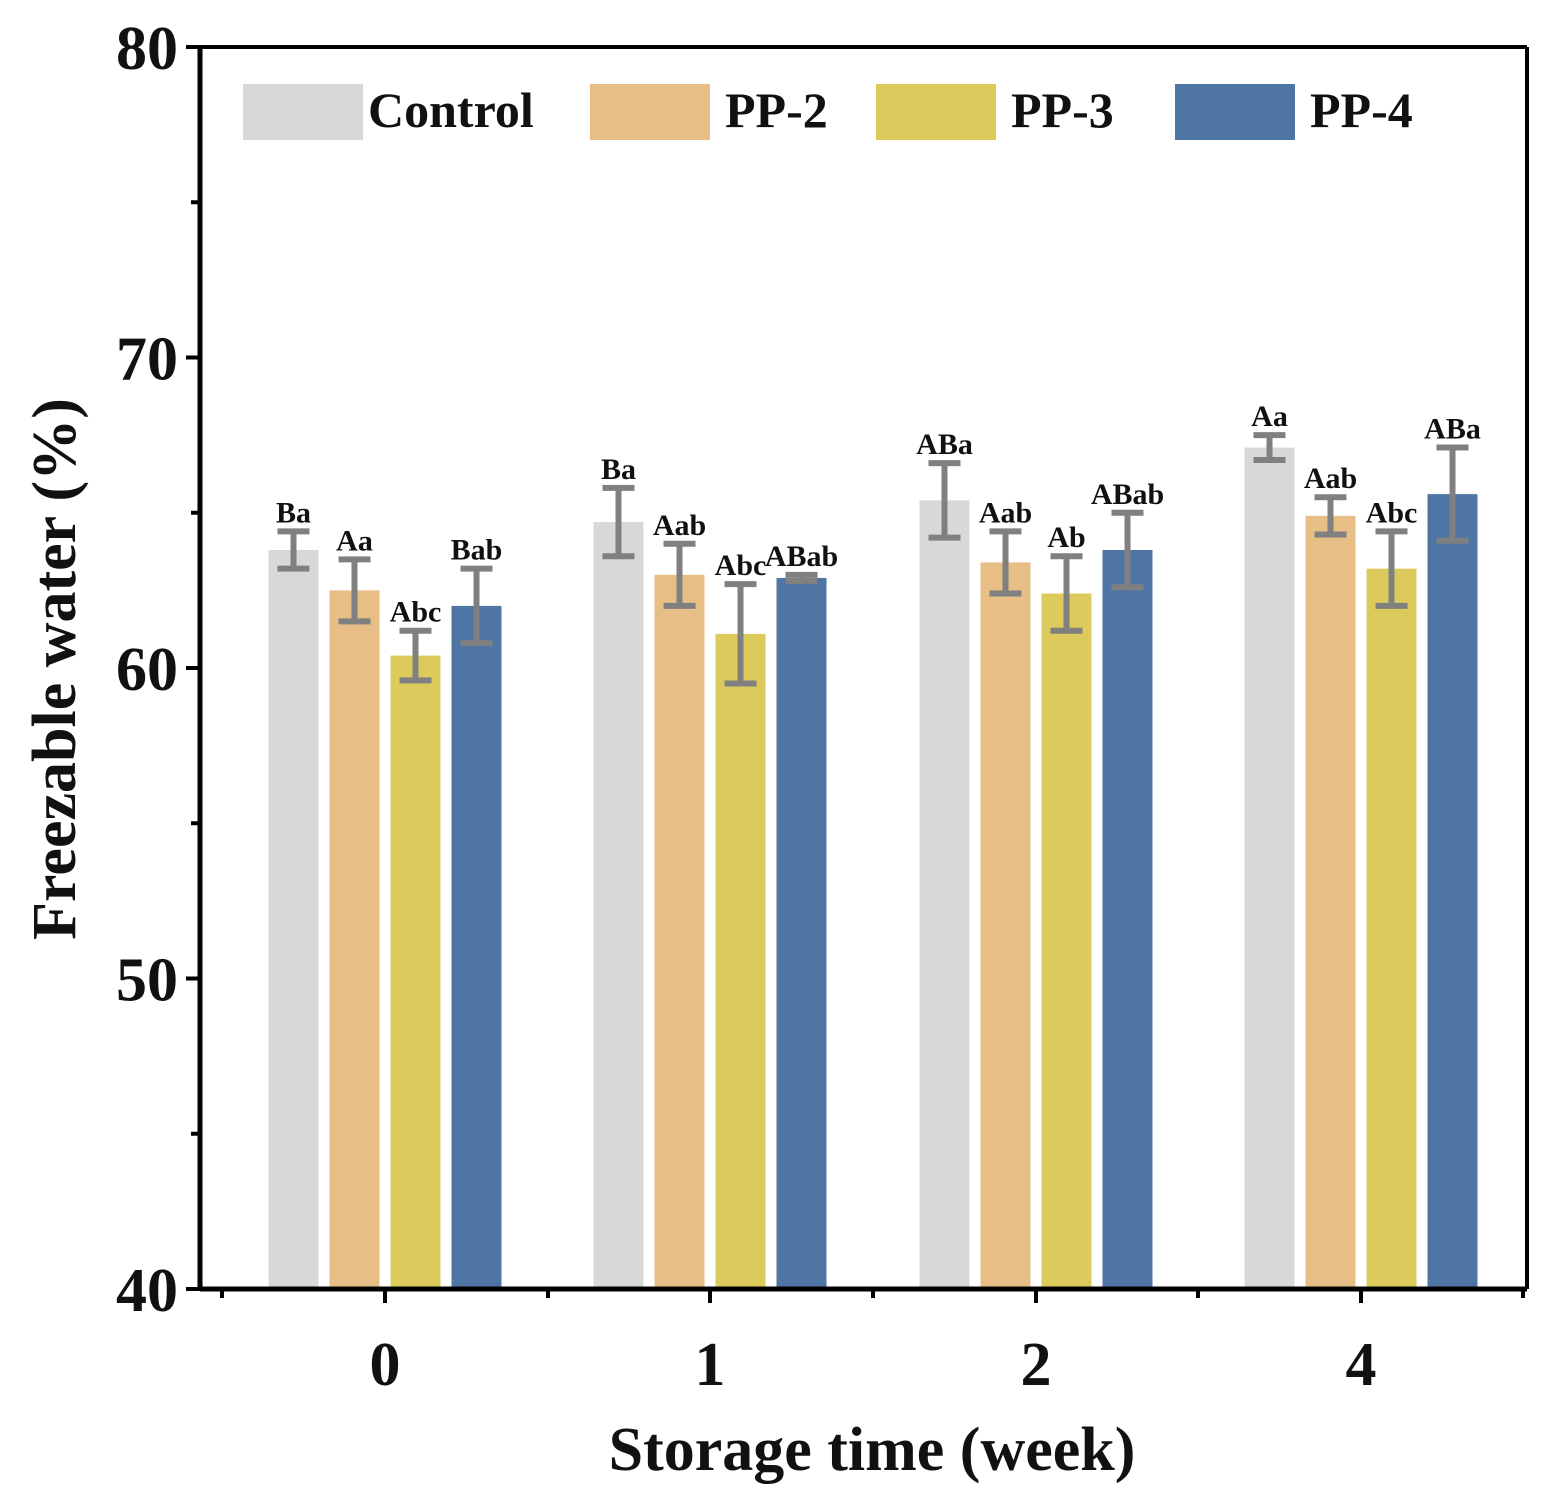 This screenshot has width=1545, height=1502. Describe the element at coordinates (147, 1291) in the screenshot. I see `y-tick-label: 40` at that location.